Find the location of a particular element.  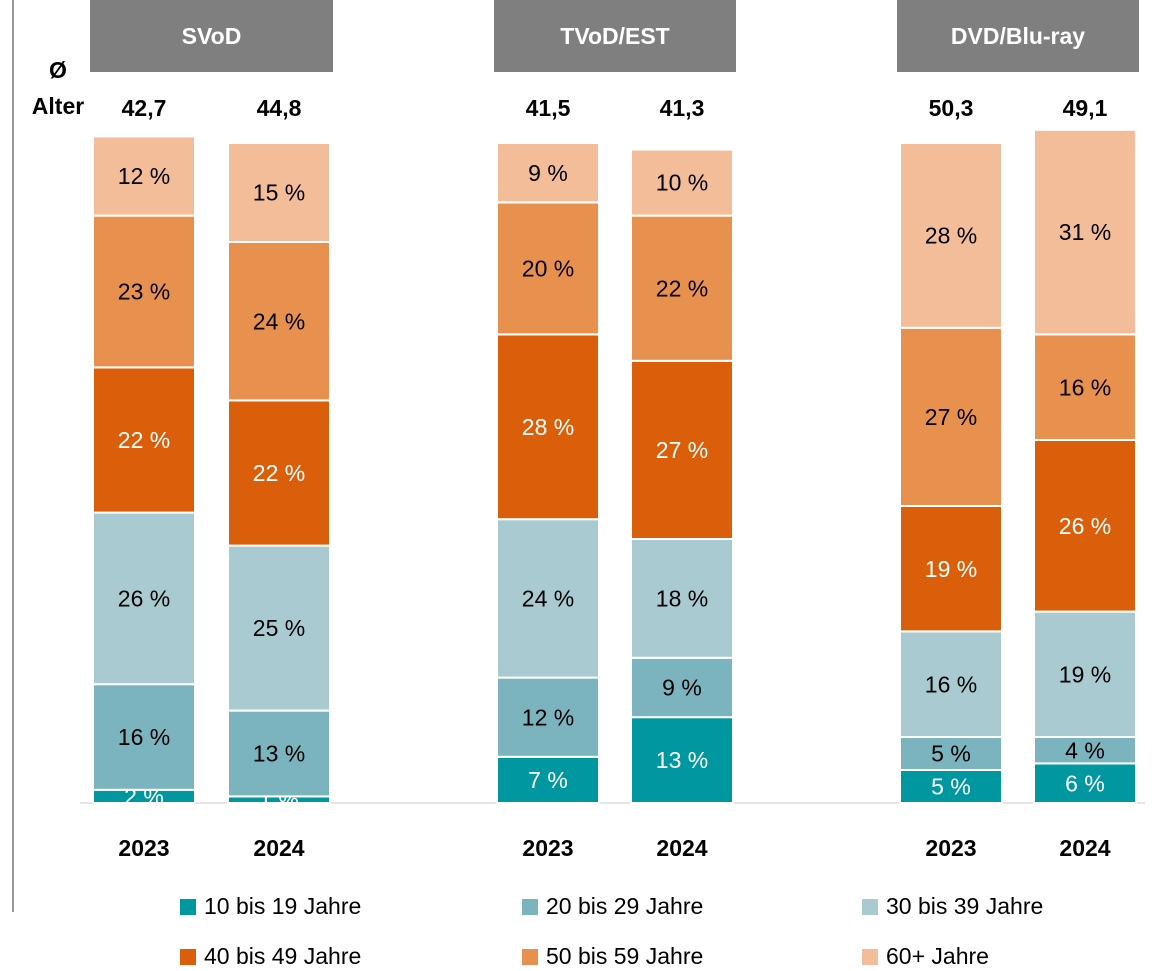

value-label: 10 % is located at coordinates (682, 183).